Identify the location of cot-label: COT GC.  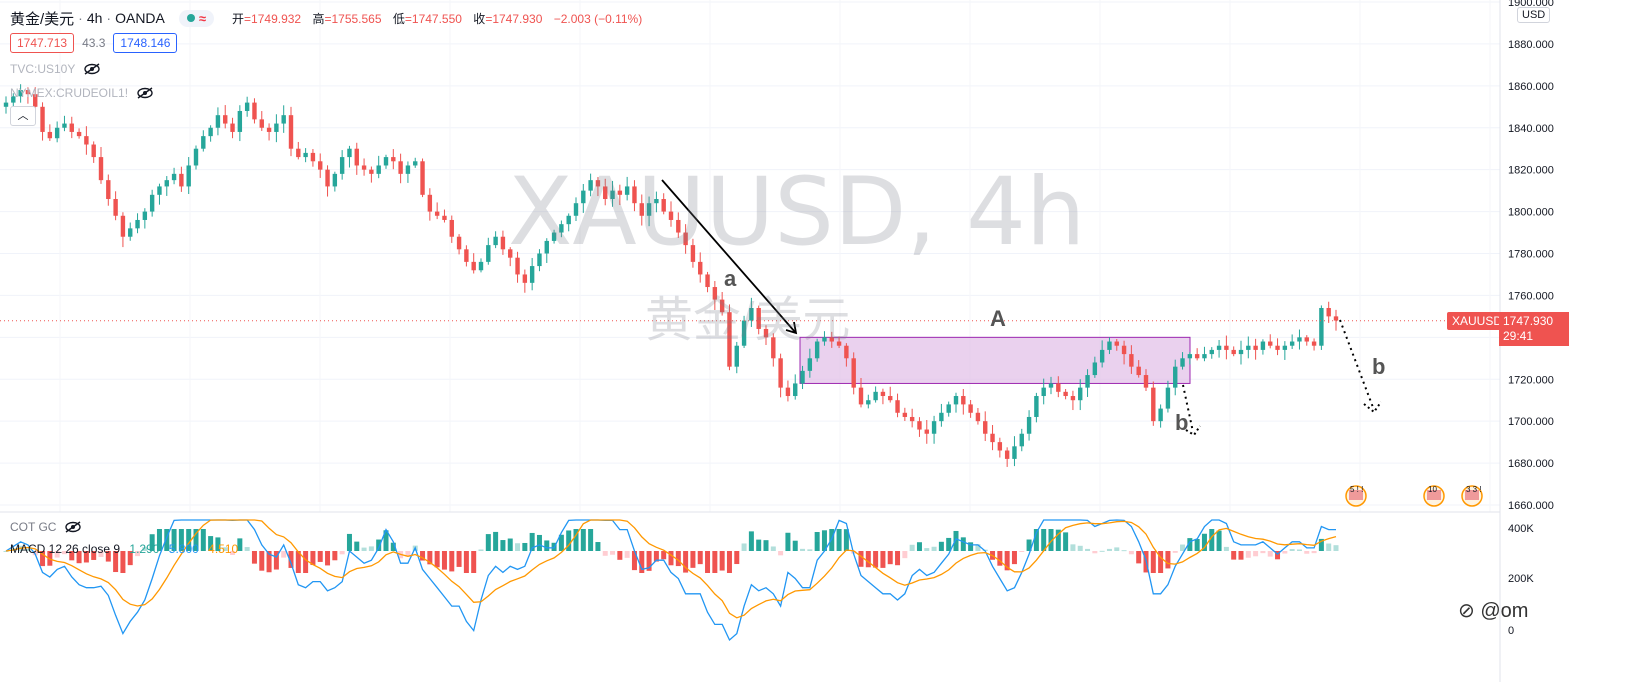
(33, 527).